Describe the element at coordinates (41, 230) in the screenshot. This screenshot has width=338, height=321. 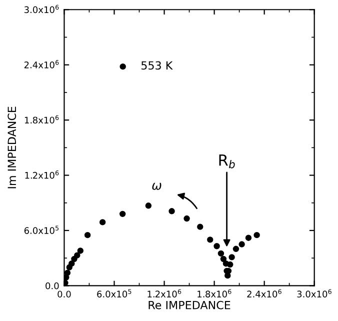
I see `y-tick-label: 6.0x10$^{5}$` at that location.